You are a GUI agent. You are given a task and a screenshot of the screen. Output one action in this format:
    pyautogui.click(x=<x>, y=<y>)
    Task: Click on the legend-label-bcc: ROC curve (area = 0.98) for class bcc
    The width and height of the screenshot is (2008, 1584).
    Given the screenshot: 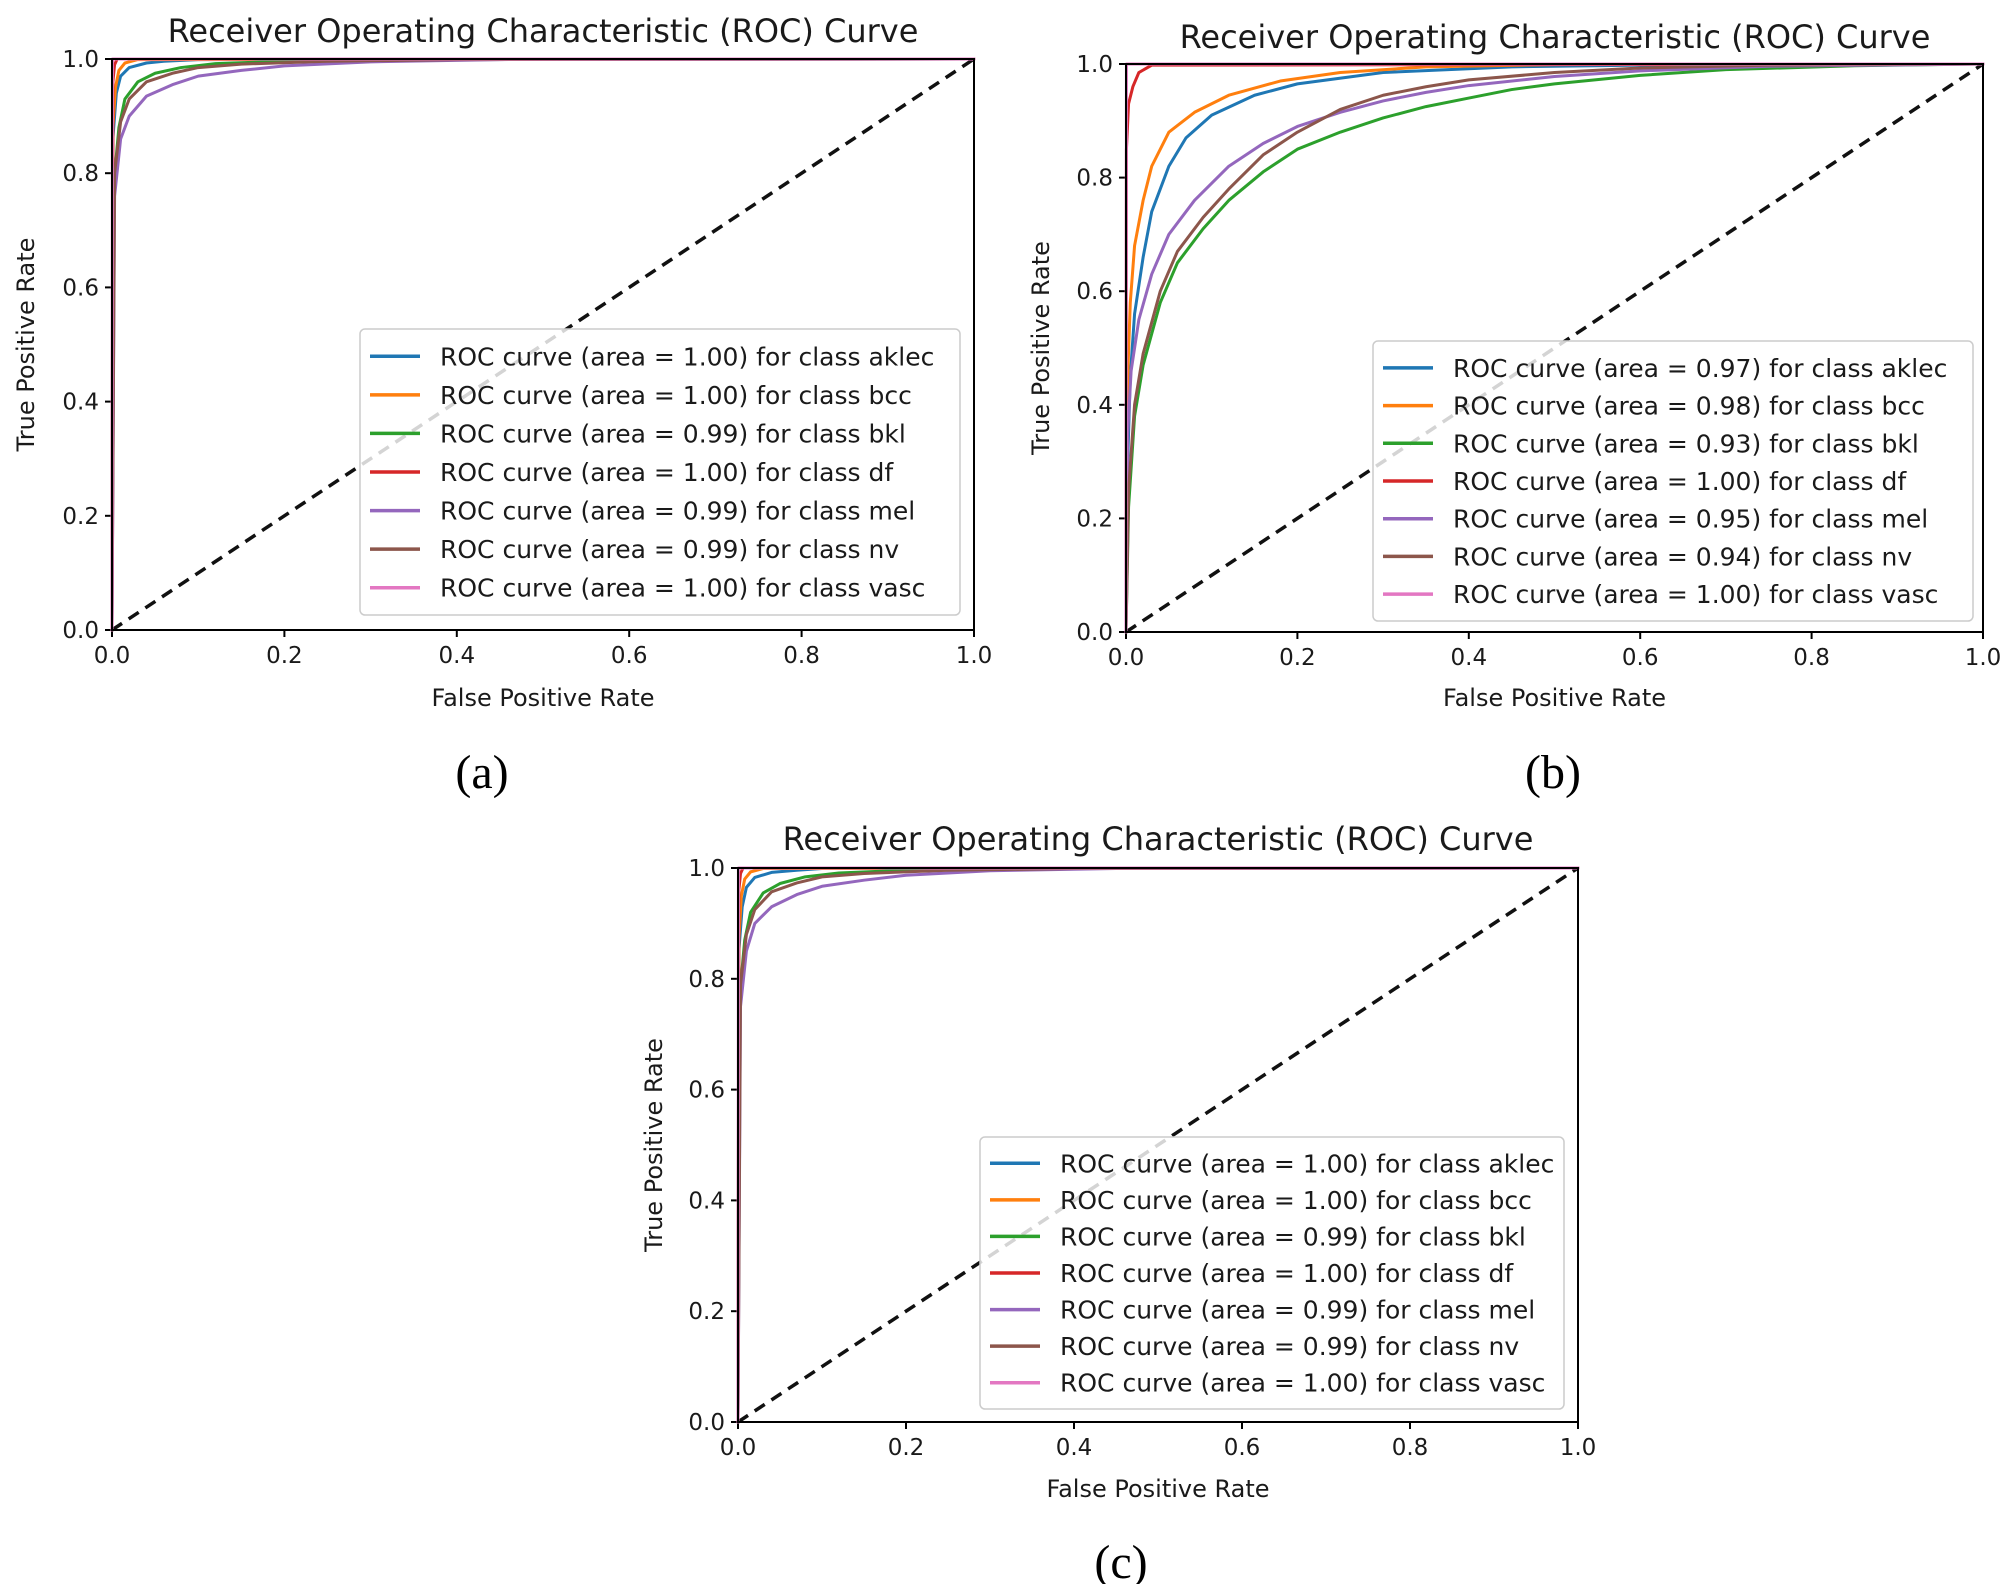 What is the action you would take?
    pyautogui.click(x=1689, y=406)
    